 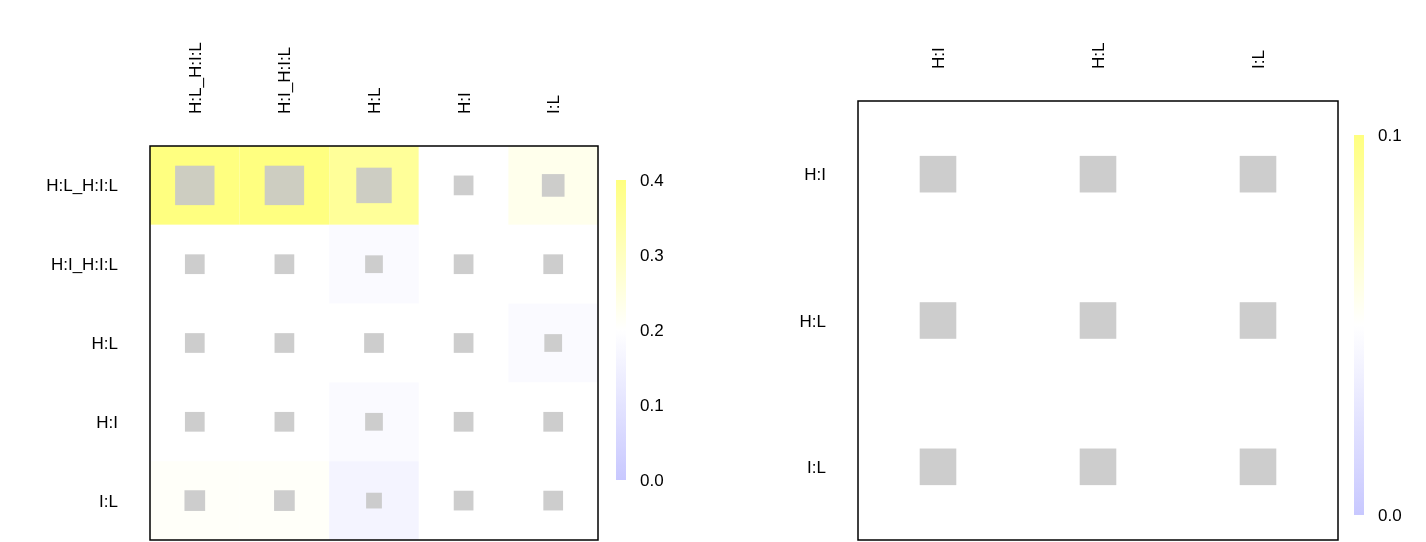 What do you see at coordinates (652, 255) in the screenshot?
I see `color-bar-label: 0.3` at bounding box center [652, 255].